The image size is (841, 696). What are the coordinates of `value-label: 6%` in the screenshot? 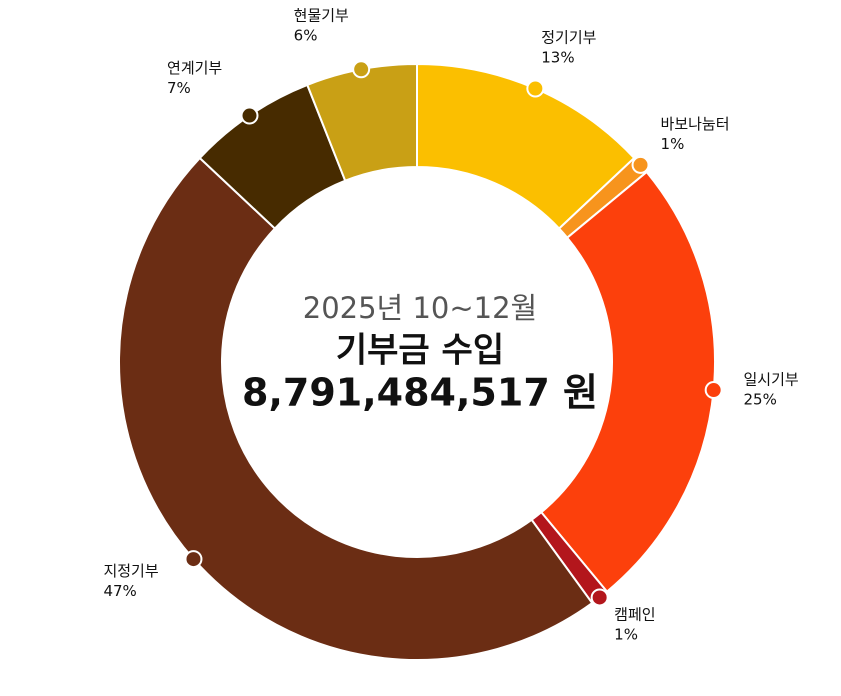 It's located at (306, 35).